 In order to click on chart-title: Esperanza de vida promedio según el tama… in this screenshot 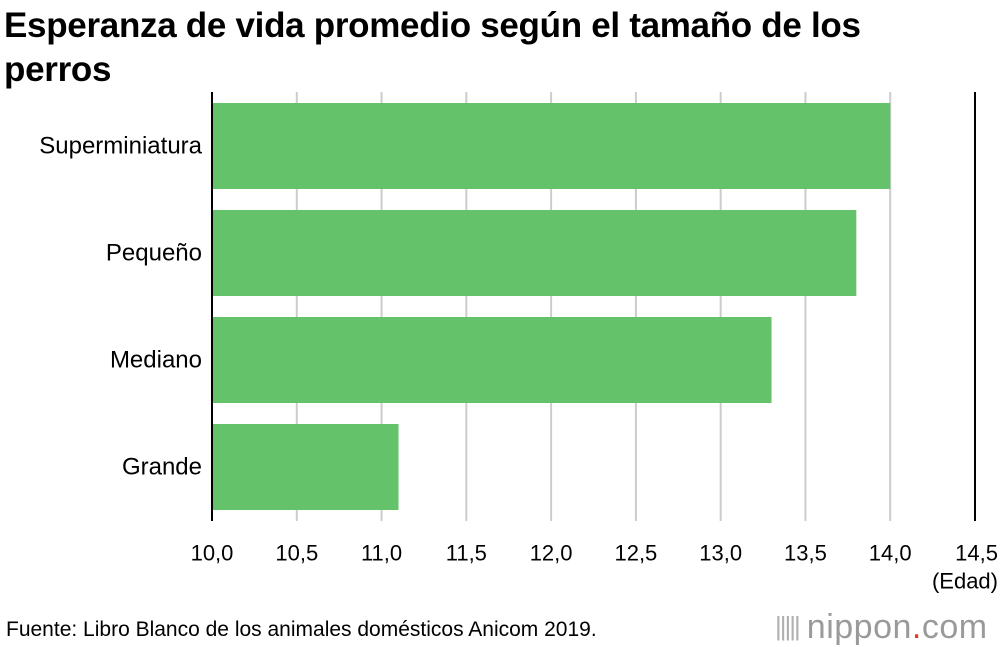, I will do `click(432, 47)`.